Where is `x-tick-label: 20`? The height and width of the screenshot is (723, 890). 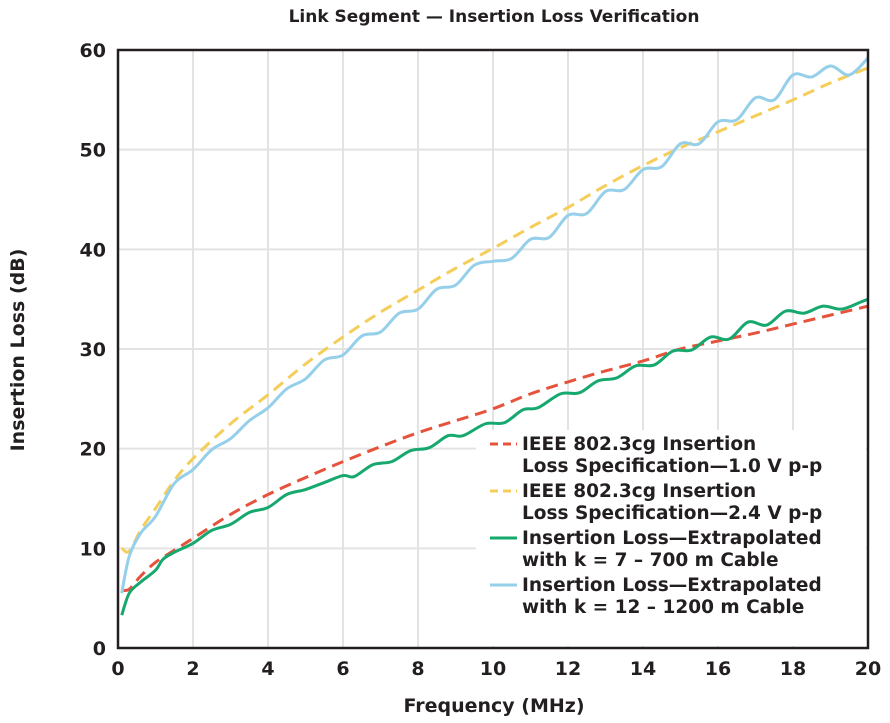 x-tick-label: 20 is located at coordinates (868, 669).